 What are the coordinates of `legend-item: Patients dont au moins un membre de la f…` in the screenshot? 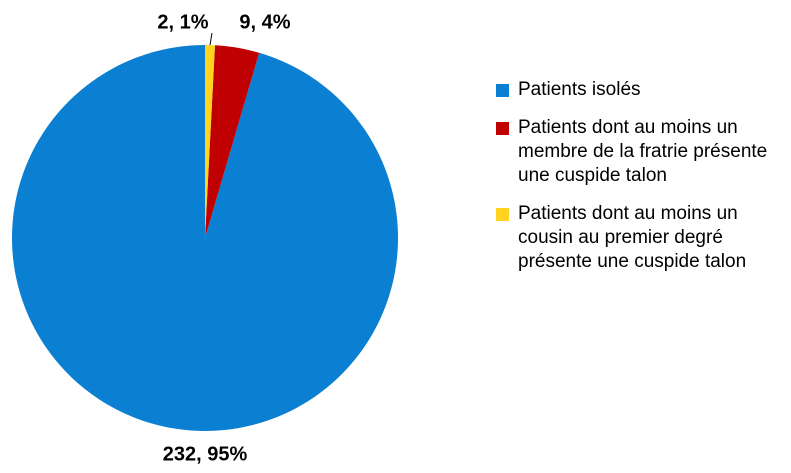 It's located at (641, 152).